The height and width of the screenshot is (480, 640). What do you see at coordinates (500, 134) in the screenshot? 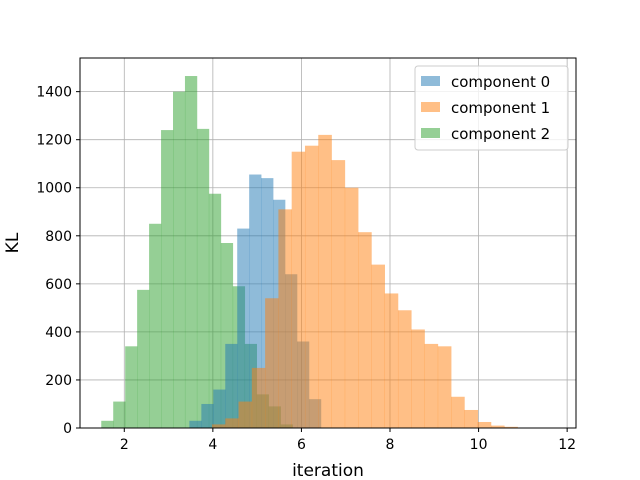
I see `legend-label: component 2` at bounding box center [500, 134].